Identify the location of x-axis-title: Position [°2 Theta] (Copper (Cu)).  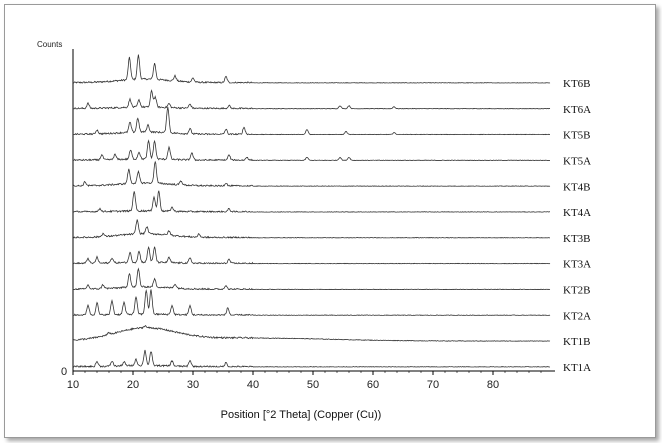
(301, 415).